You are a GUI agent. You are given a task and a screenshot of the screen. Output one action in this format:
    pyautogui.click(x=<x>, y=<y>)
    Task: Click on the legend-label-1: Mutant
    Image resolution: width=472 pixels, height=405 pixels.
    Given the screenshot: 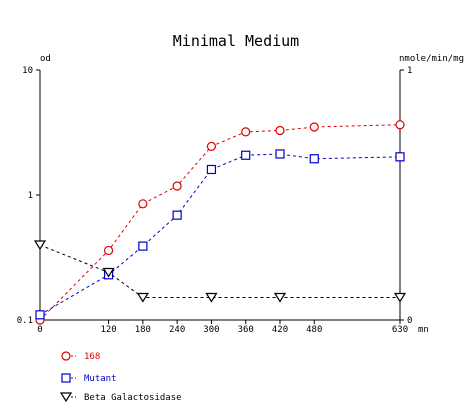 What is the action you would take?
    pyautogui.click(x=100, y=379)
    